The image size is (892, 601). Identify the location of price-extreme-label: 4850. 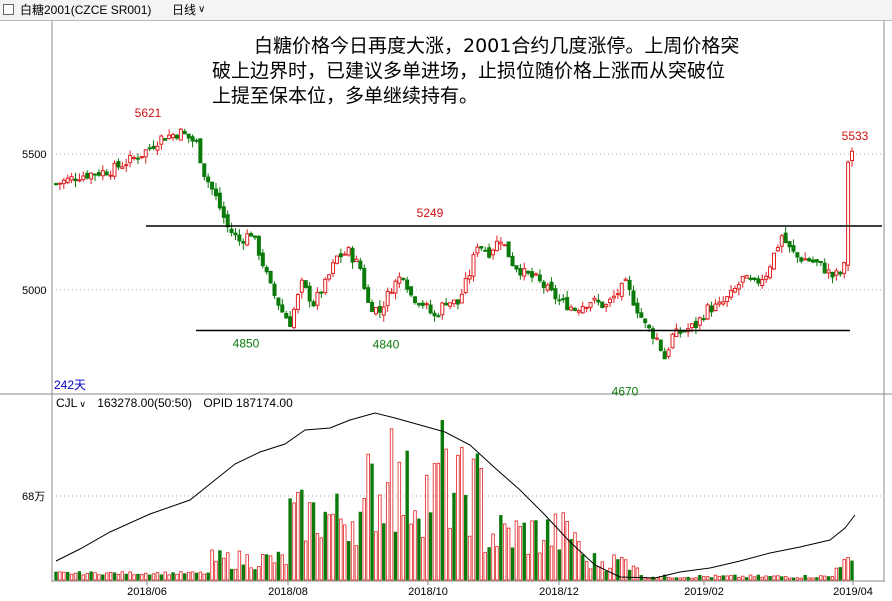
(246, 344).